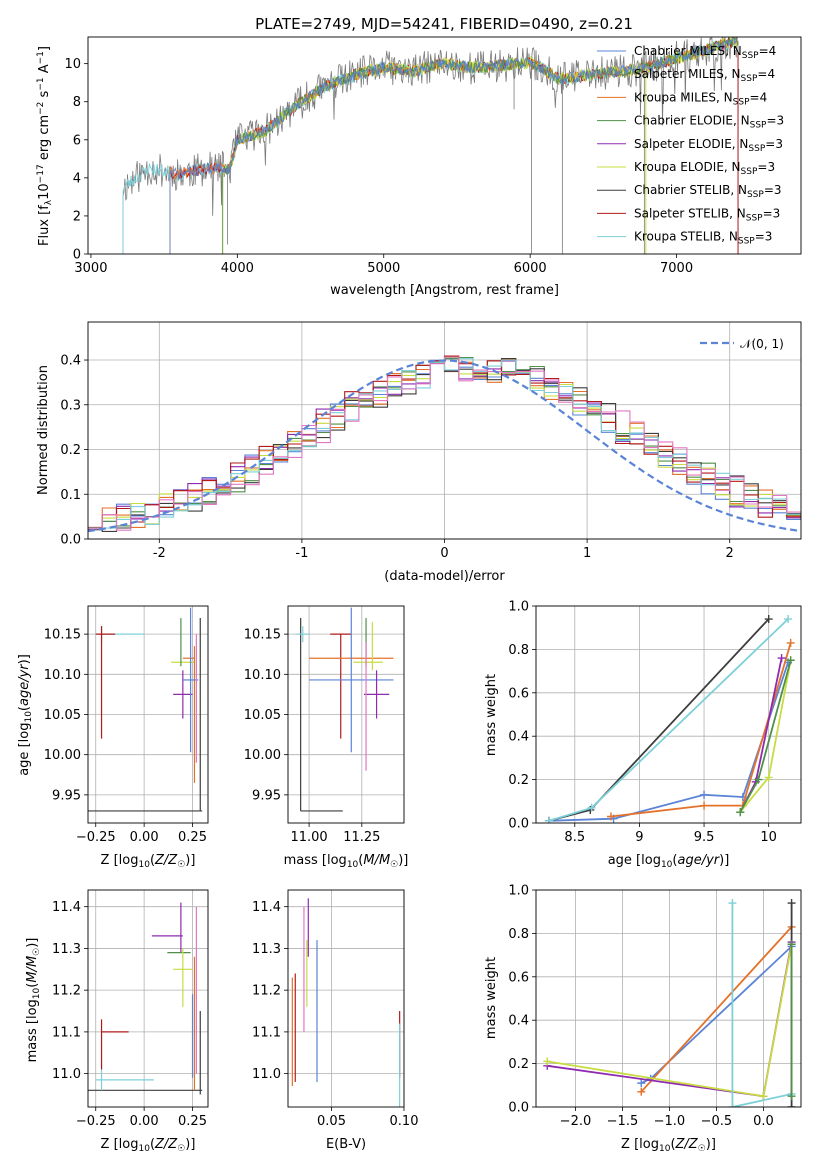 The image size is (819, 1170). Describe the element at coordinates (708, 191) in the screenshot. I see `legend-entry: Chabrier STELIB, NSSP=3` at that location.